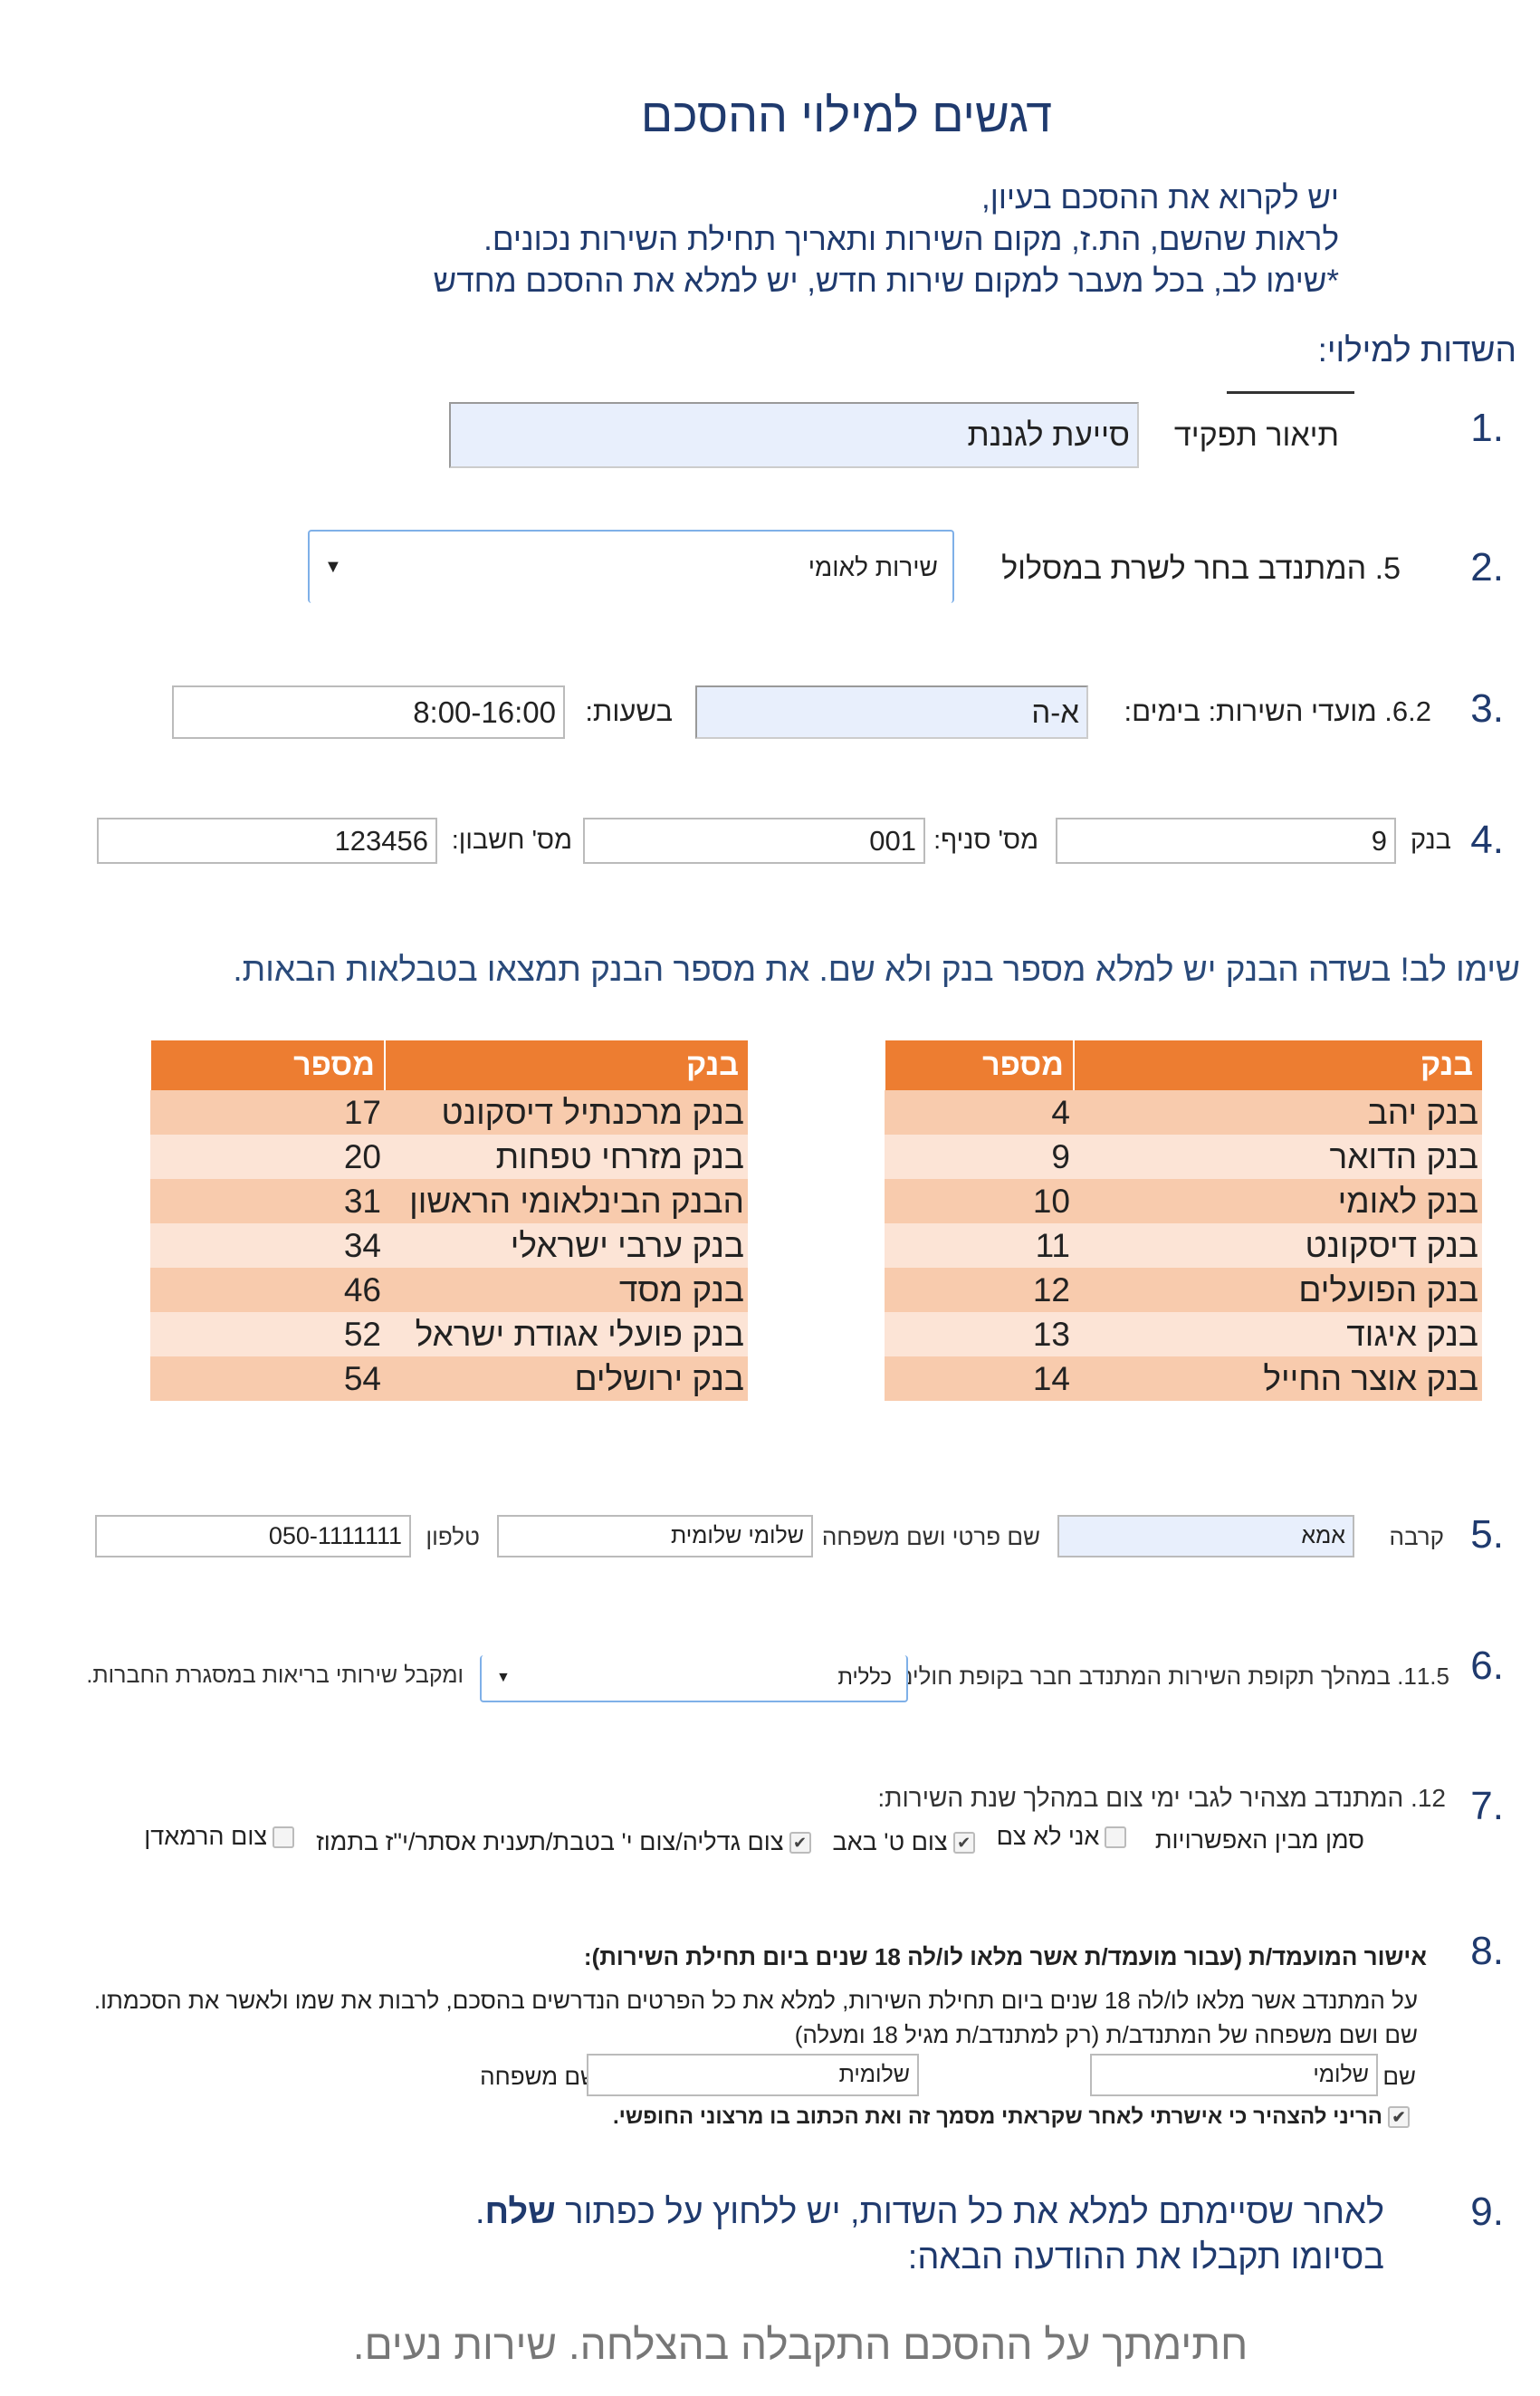 This screenshot has width=1540, height=2396. I want to click on bank-name-cell: בנק לאומי, so click(1278, 1201).